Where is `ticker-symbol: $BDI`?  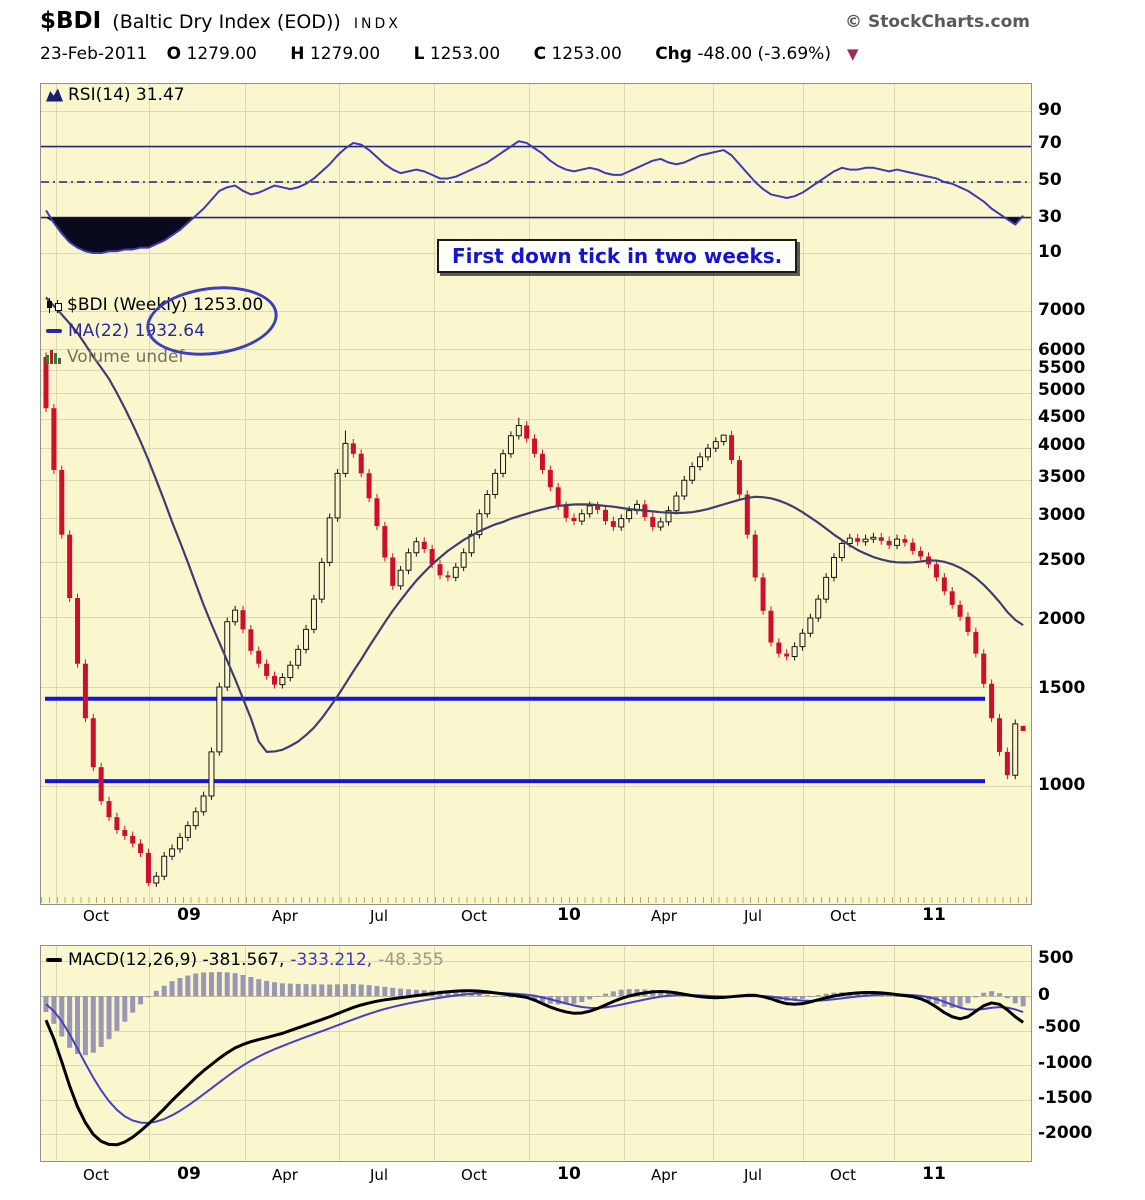 ticker-symbol: $BDI is located at coordinates (71, 21).